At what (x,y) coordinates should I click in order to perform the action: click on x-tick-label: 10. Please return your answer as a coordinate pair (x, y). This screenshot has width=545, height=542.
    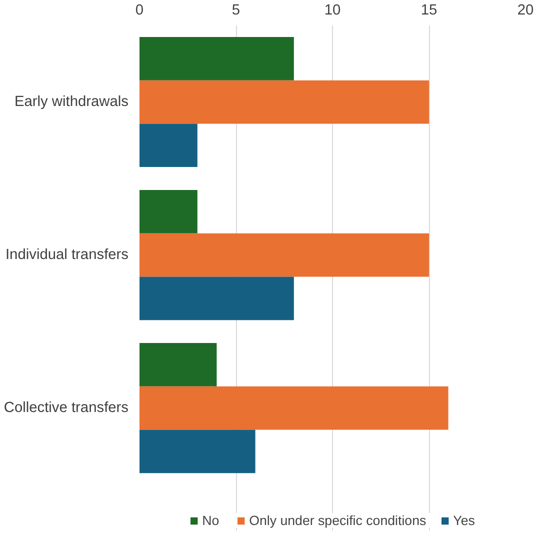
    Looking at the image, I should click on (332, 10).